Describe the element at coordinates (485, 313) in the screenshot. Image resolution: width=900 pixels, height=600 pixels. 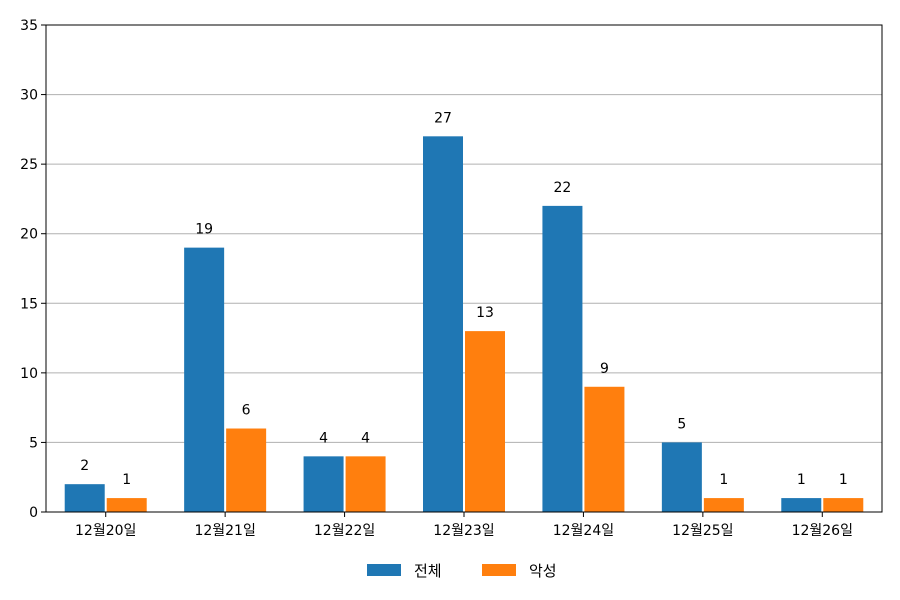
I see `data-label: 13` at that location.